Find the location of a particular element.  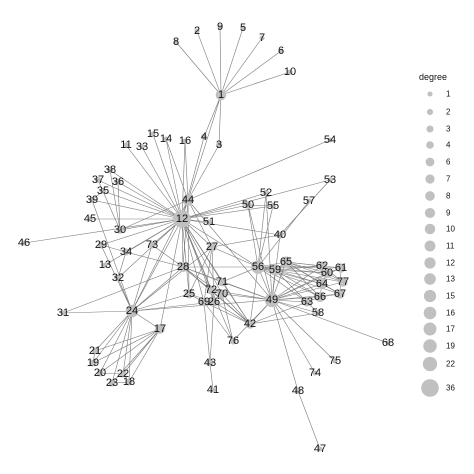

node-label-22: 22 is located at coordinates (123, 374).